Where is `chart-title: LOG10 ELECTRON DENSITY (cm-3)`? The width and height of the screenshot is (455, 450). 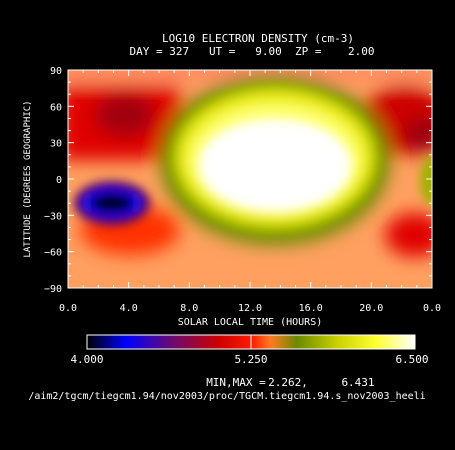 chart-title: LOG10 ELECTRON DENSITY (cm-3) is located at coordinates (258, 38).